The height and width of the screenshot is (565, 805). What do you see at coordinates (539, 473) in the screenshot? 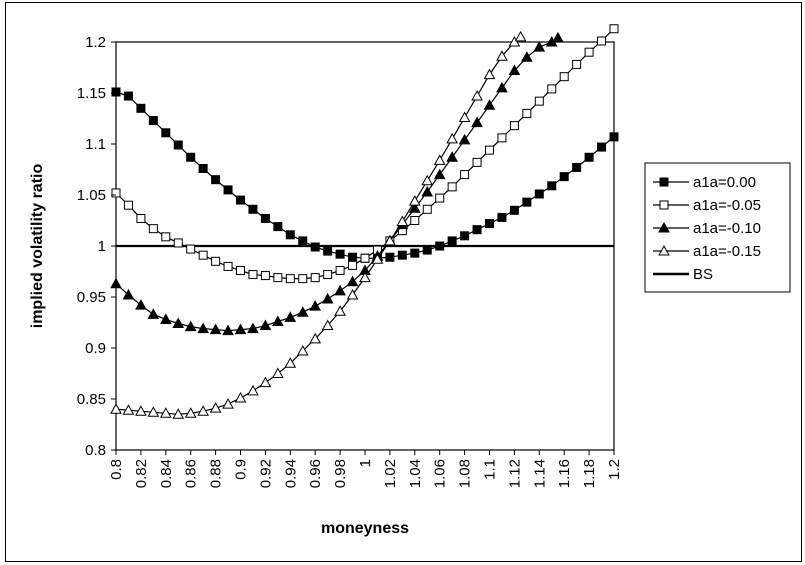
I see `x-tick-label: 1.14` at bounding box center [539, 473].